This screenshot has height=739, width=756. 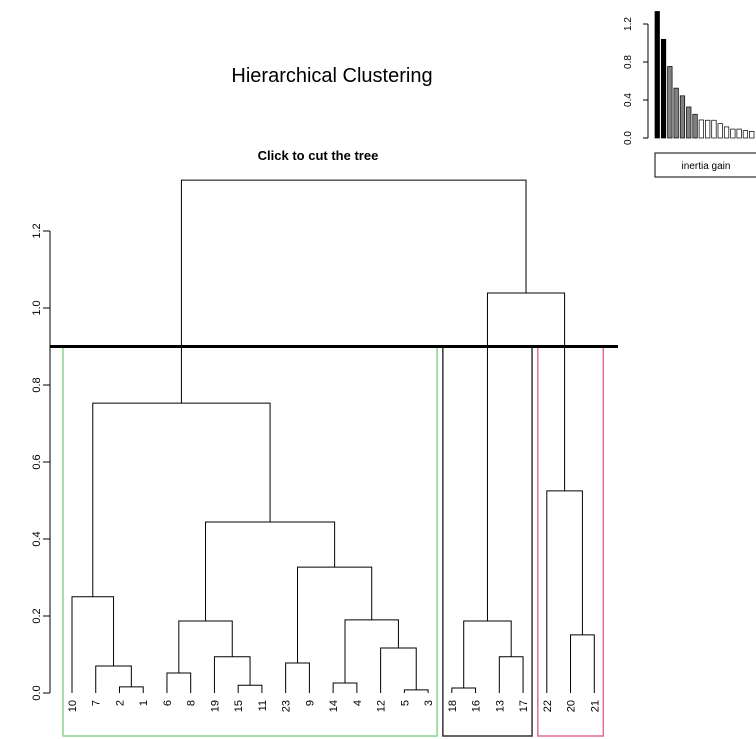 I want to click on leaf-label: 4, so click(x=358, y=703).